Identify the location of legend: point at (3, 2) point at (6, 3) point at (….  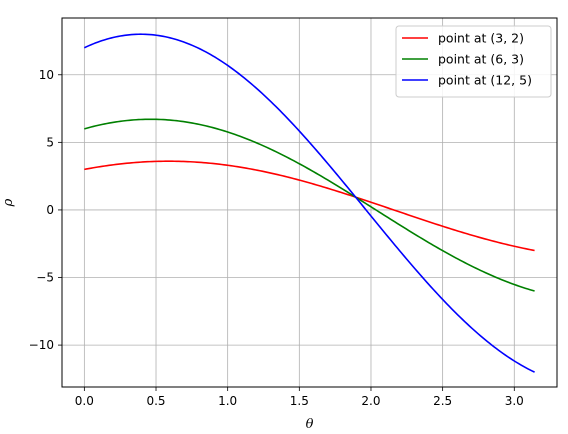
(473, 61).